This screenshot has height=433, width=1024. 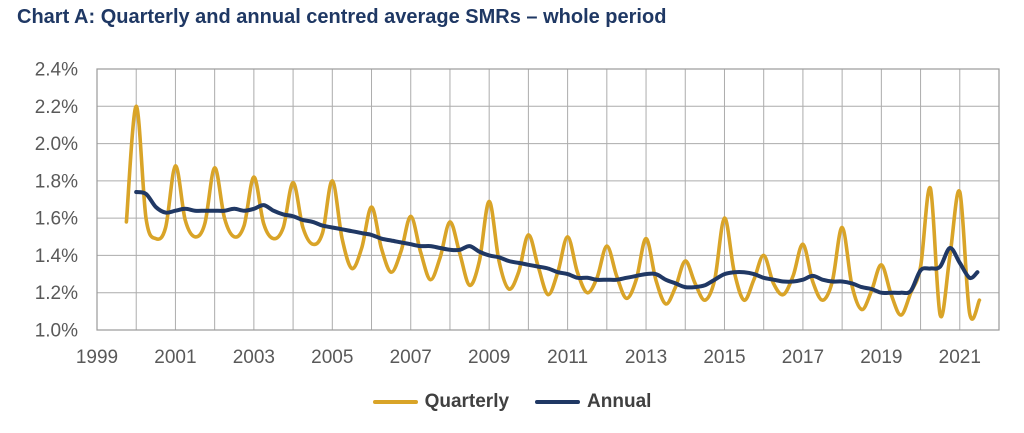 What do you see at coordinates (56, 181) in the screenshot?
I see `y-tick-label: 1.8%` at bounding box center [56, 181].